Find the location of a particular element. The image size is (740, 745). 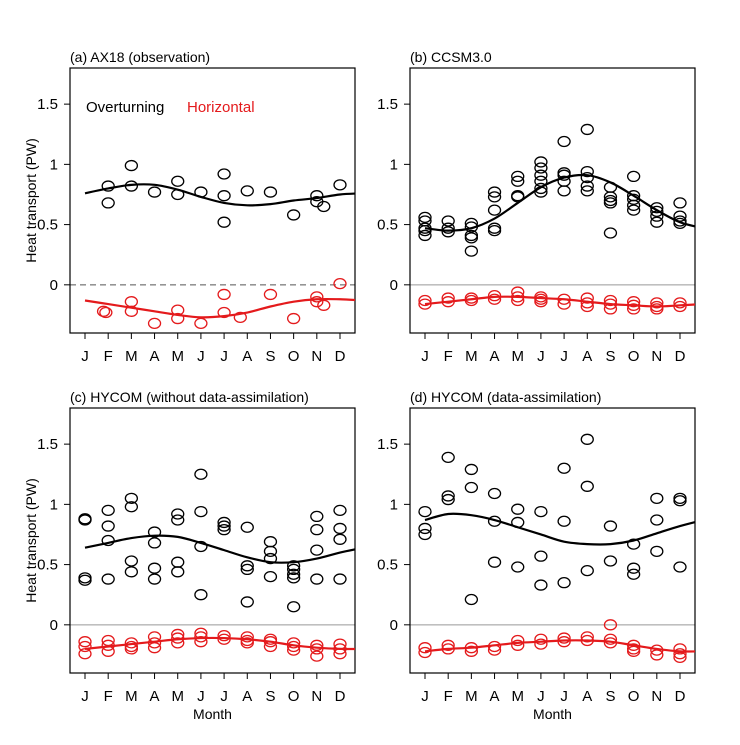

panel-title: (d) HYCOM (data-assimilation) is located at coordinates (505, 397).